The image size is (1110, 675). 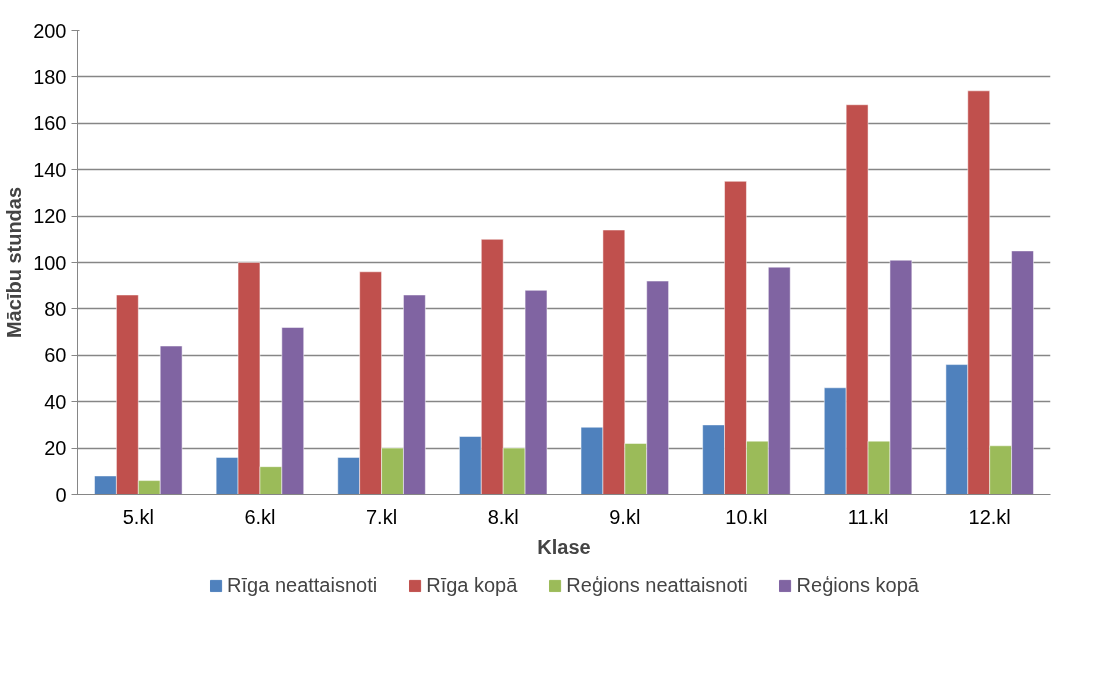 I want to click on x-tick-label: 9.kl, so click(x=625, y=516).